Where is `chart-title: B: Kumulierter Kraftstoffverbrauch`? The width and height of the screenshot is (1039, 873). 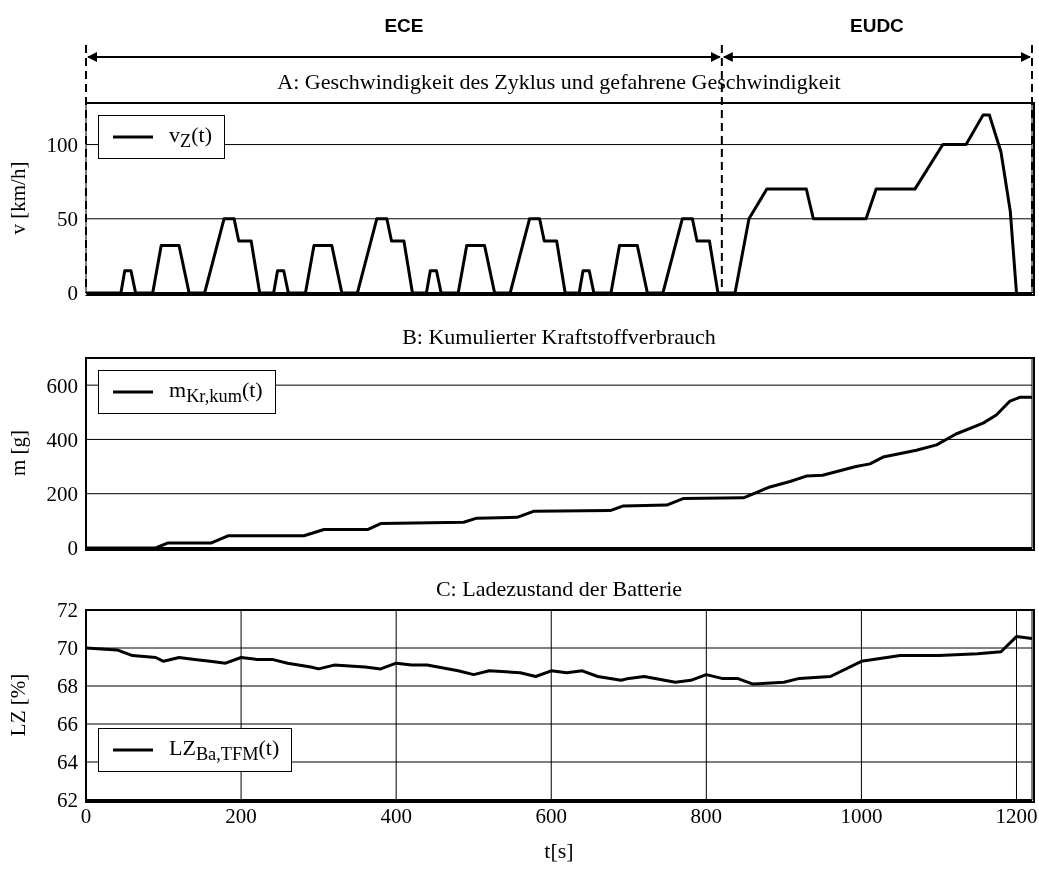 chart-title: B: Kumulierter Kraftstoffverbrauch is located at coordinates (559, 337).